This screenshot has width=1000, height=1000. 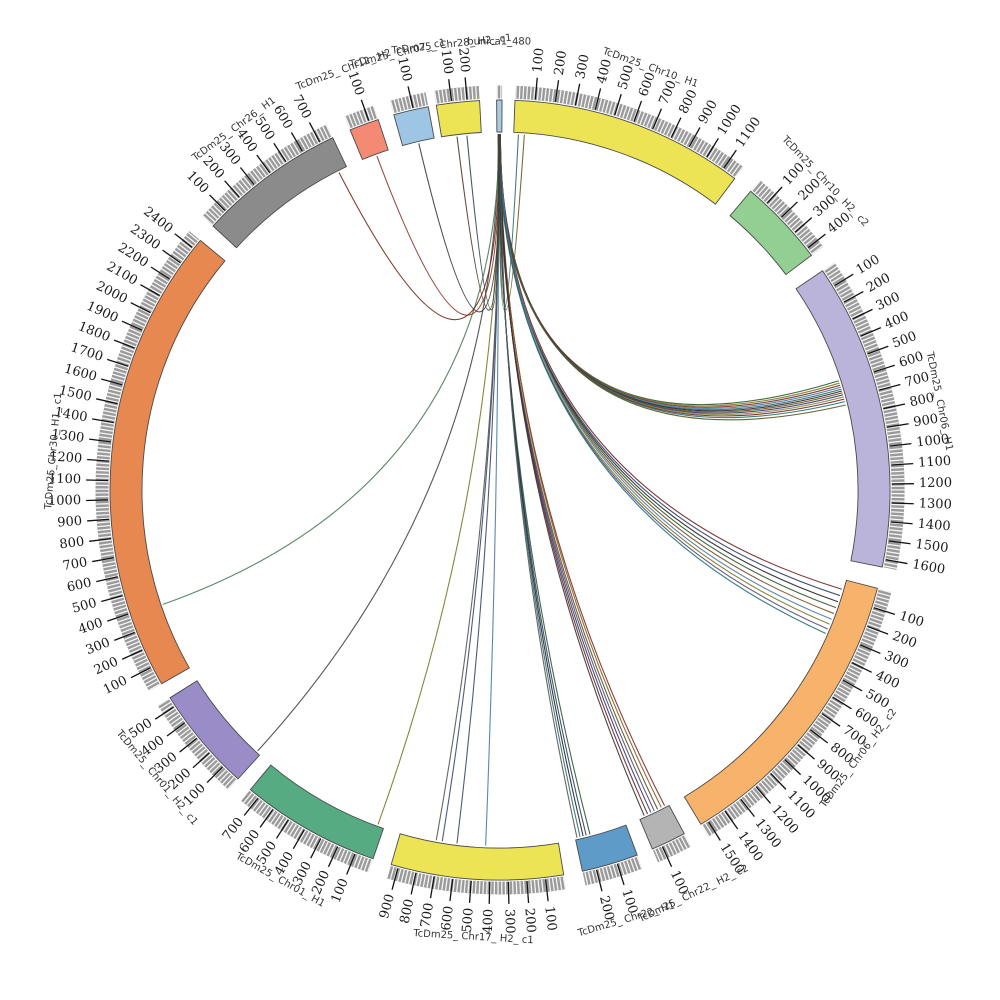 I want to click on minor-tick-band, so click(x=307, y=831).